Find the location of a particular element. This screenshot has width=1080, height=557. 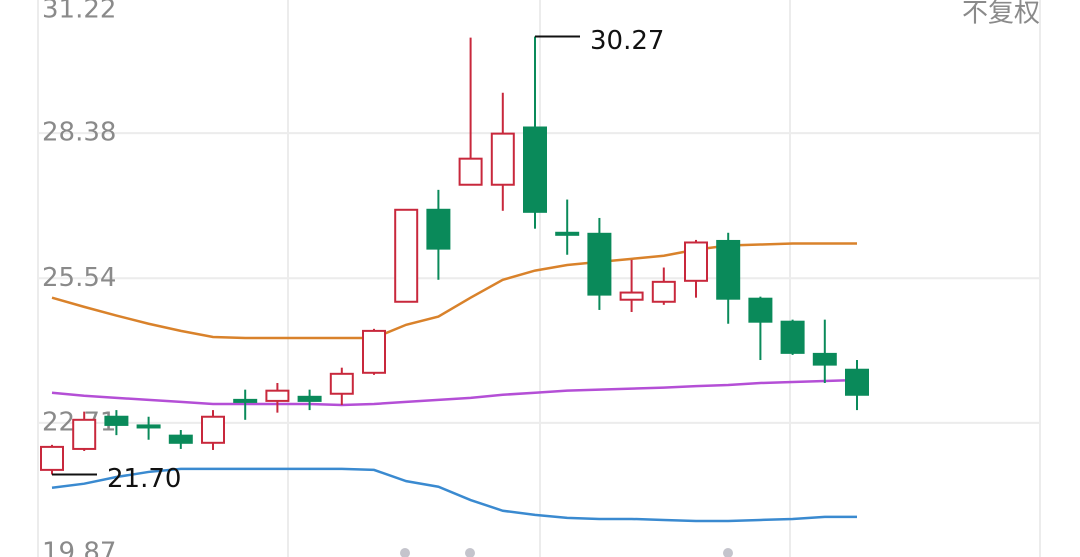

y-tick-label: 31.22 is located at coordinates (79, 12).